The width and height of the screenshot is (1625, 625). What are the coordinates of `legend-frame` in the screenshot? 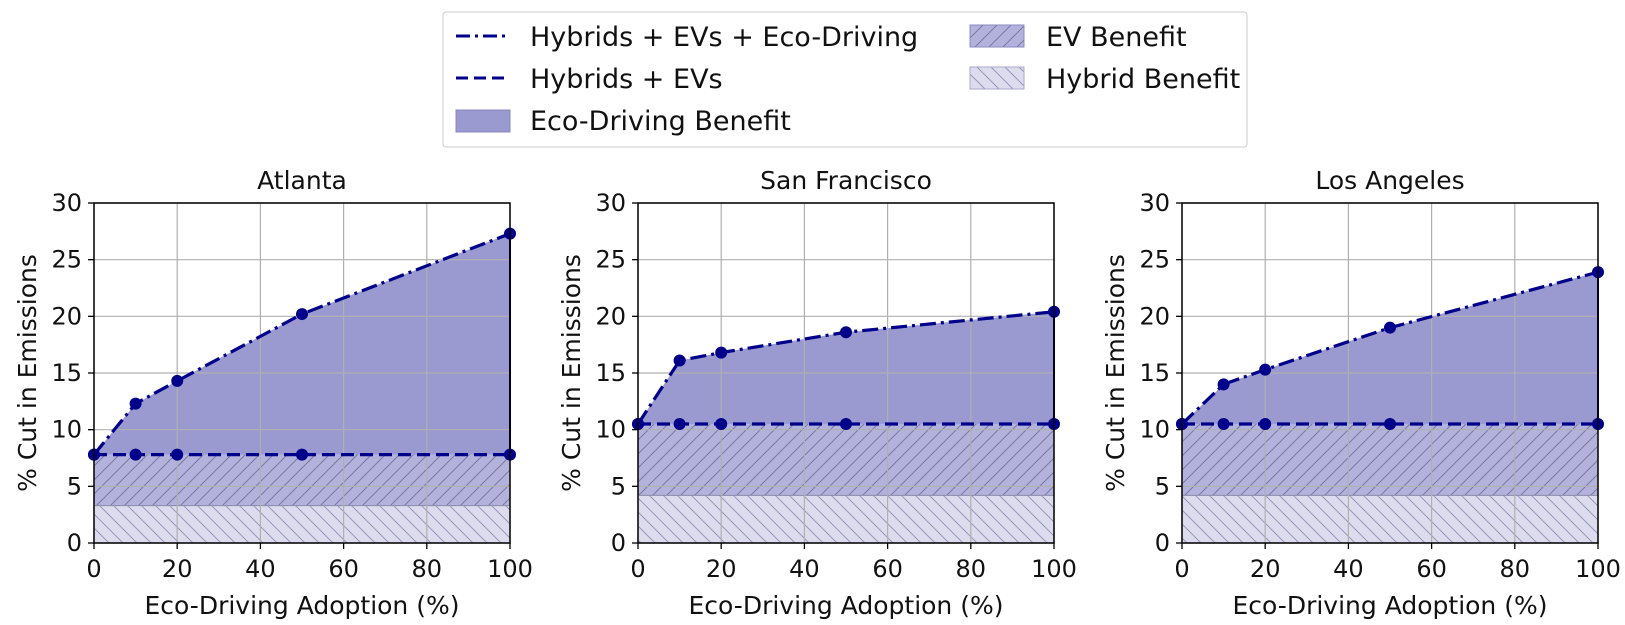 It's located at (845, 79).